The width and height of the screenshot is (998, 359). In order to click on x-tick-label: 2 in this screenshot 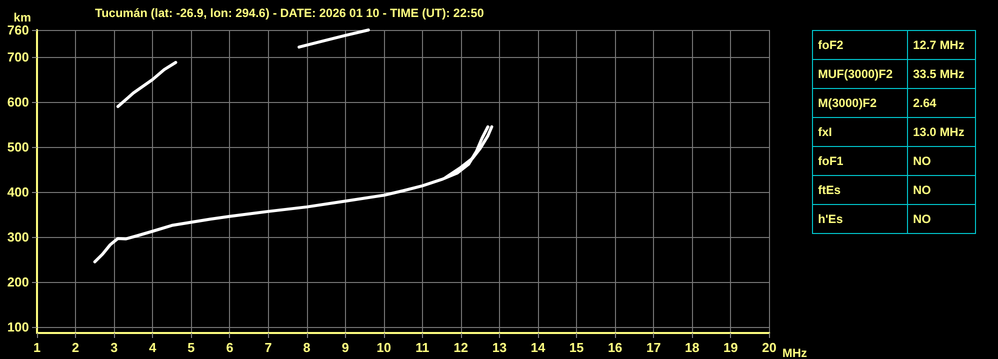, I will do `click(76, 347)`.